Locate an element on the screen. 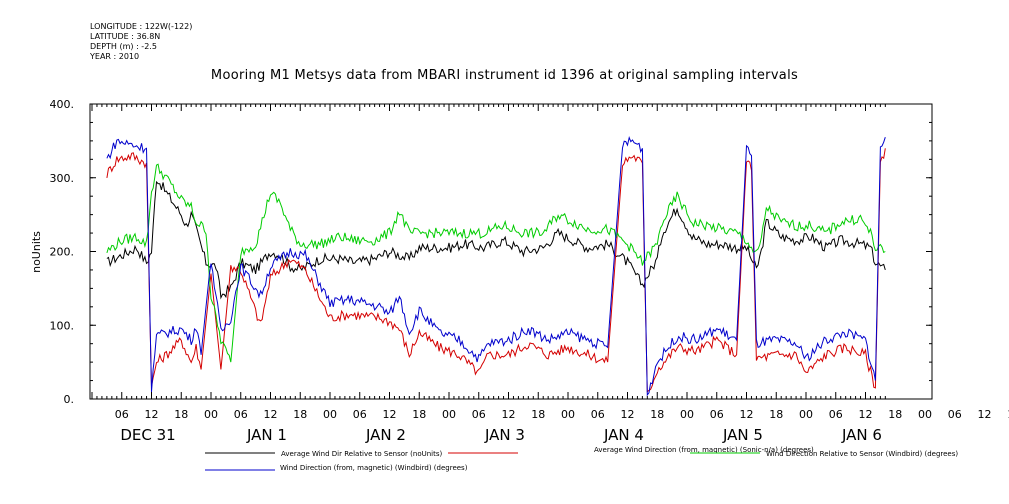 The height and width of the screenshot is (504, 1009). meta-year: YEAR : 2010 is located at coordinates (115, 56).